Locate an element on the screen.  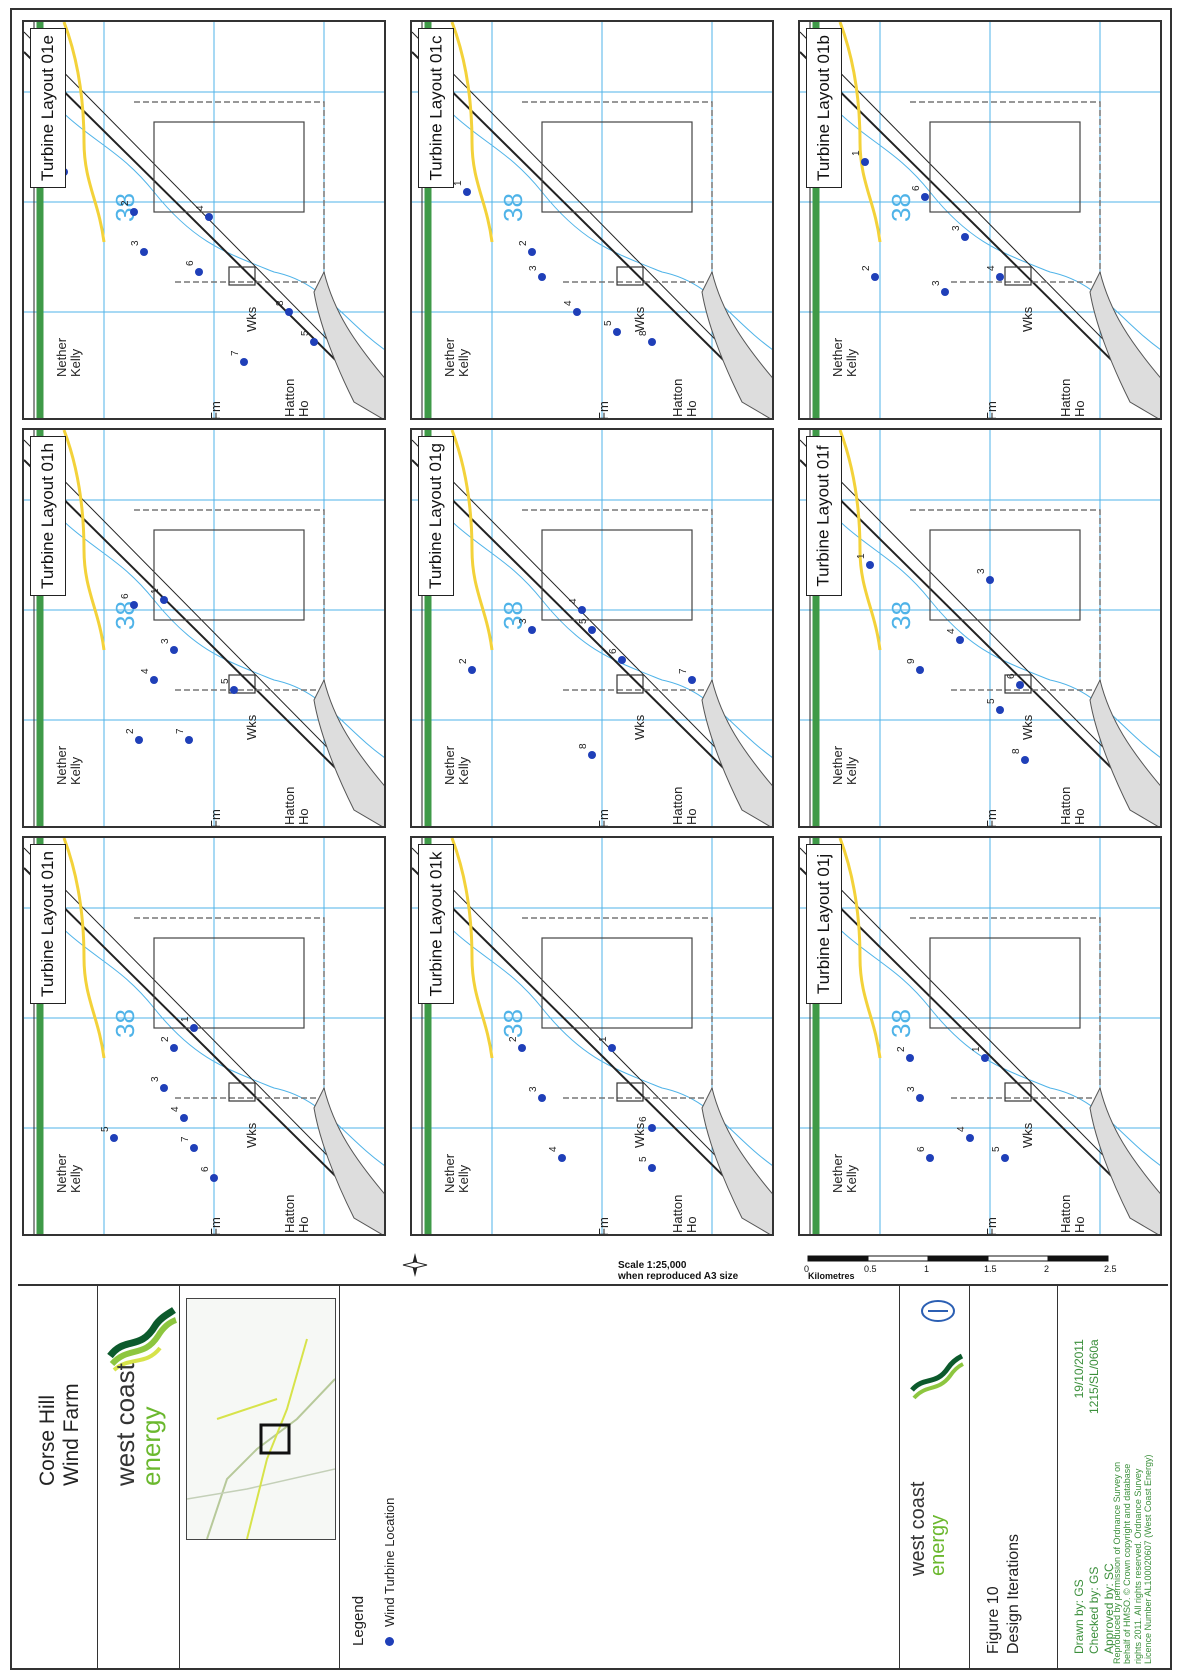
panel-title: Turbine Layout 01g is located at coordinates (436, 516).